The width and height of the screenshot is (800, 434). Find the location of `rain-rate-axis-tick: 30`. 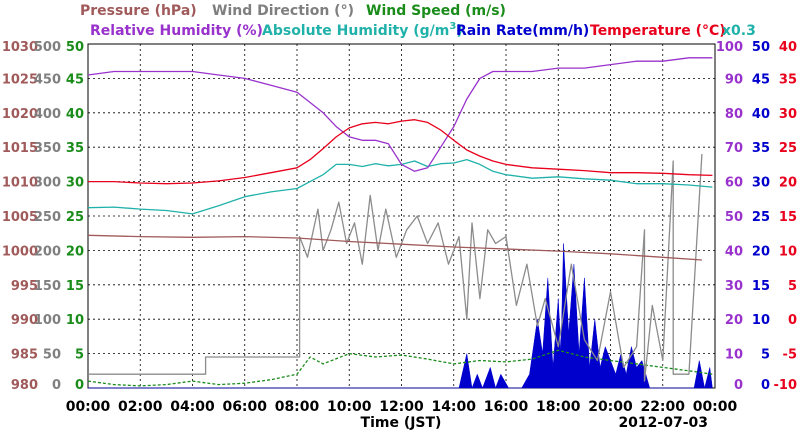

rain-rate-axis-tick: 30 is located at coordinates (761, 183).